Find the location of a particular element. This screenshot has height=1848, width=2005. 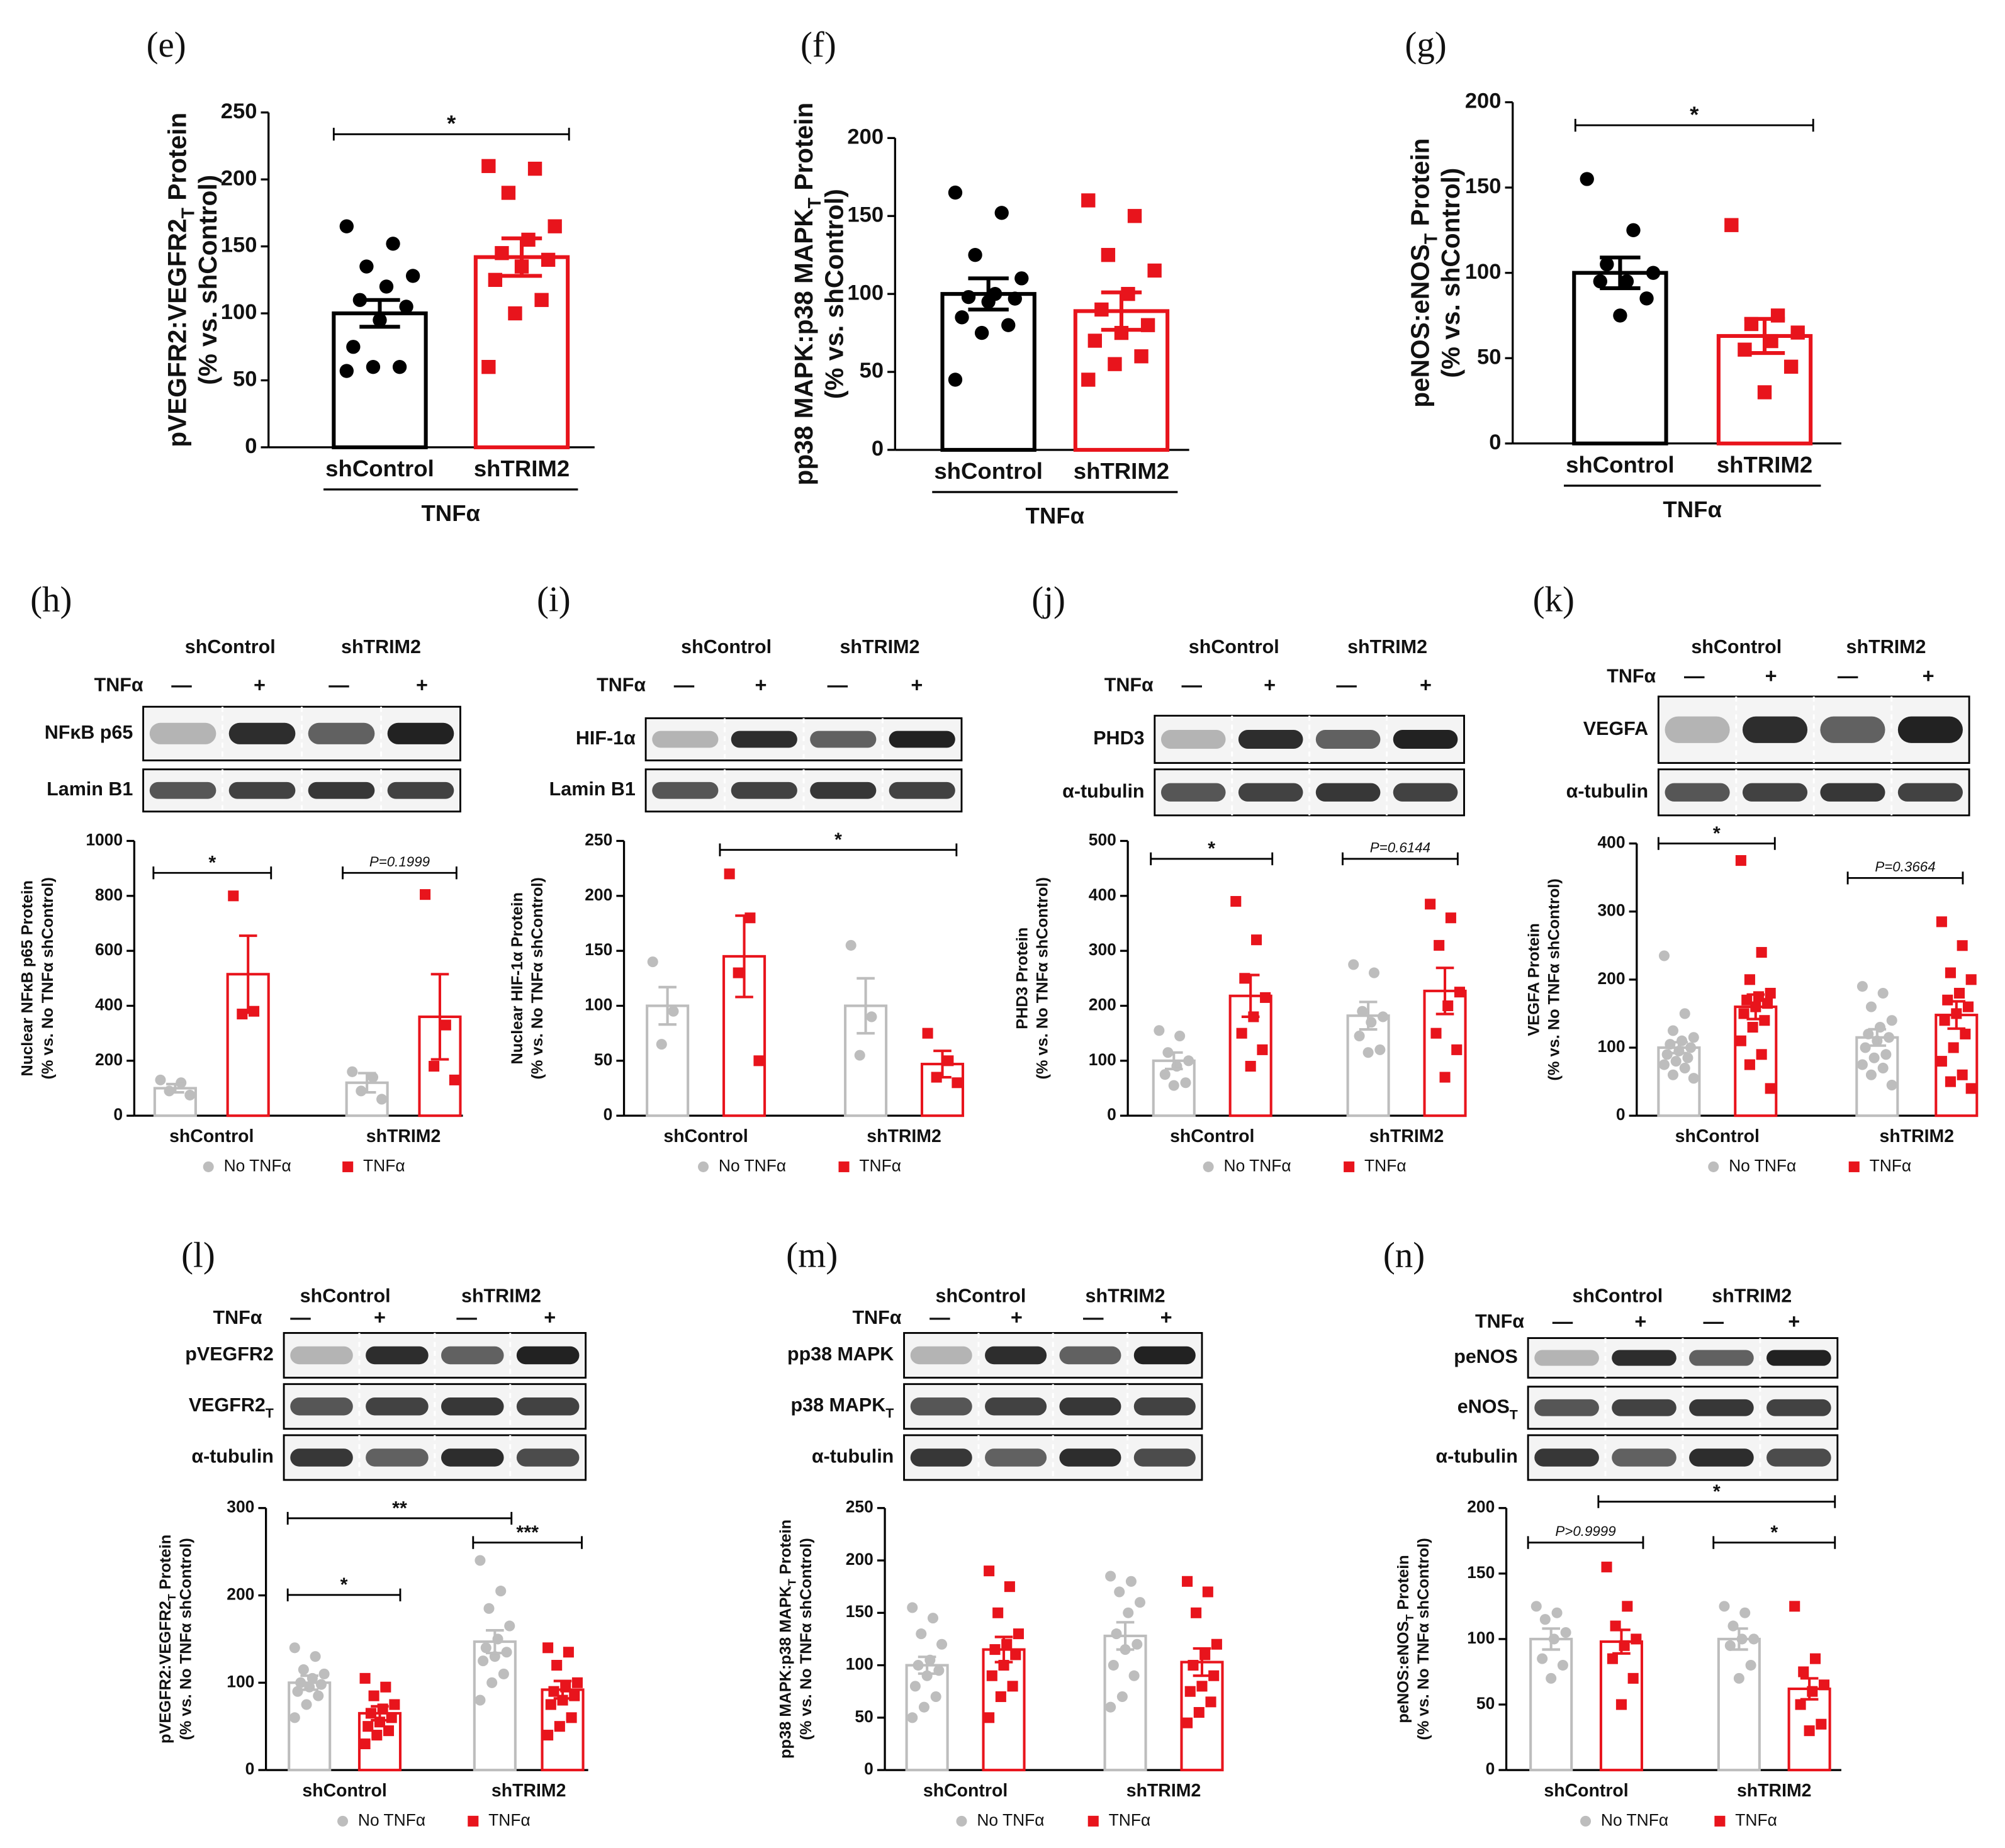

legend-label: TNFα is located at coordinates (509, 1819).